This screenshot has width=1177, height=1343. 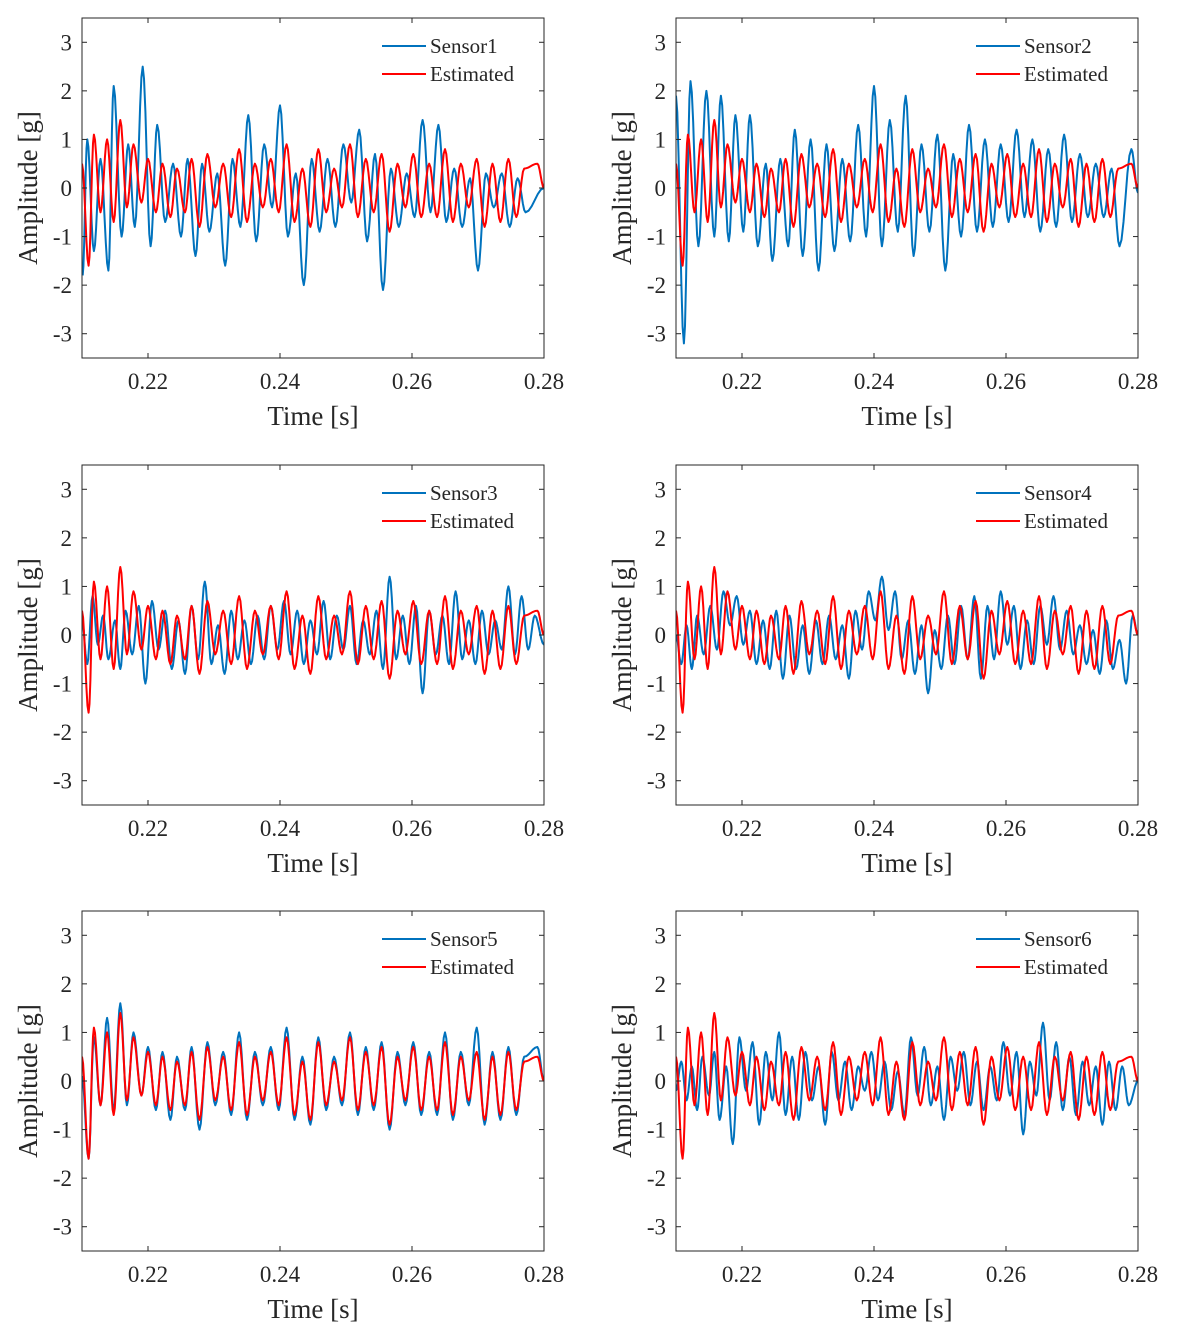 What do you see at coordinates (464, 939) in the screenshot?
I see `legend-label-sensor5: Sensor5` at bounding box center [464, 939].